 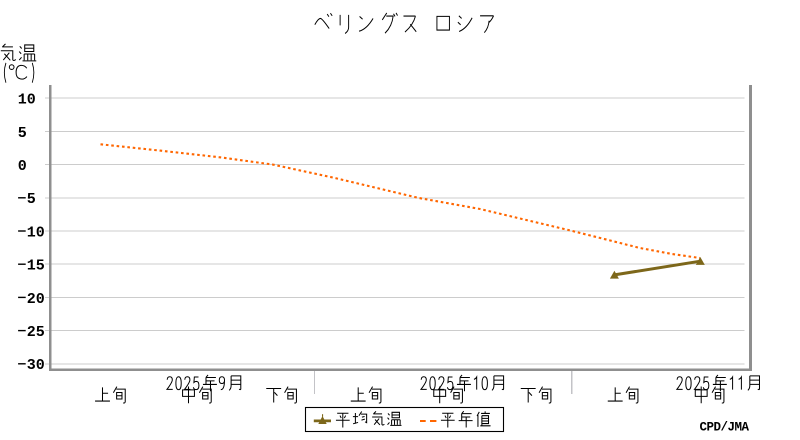 I want to click on svg-text: CPD/JMA, so click(x=725, y=428).